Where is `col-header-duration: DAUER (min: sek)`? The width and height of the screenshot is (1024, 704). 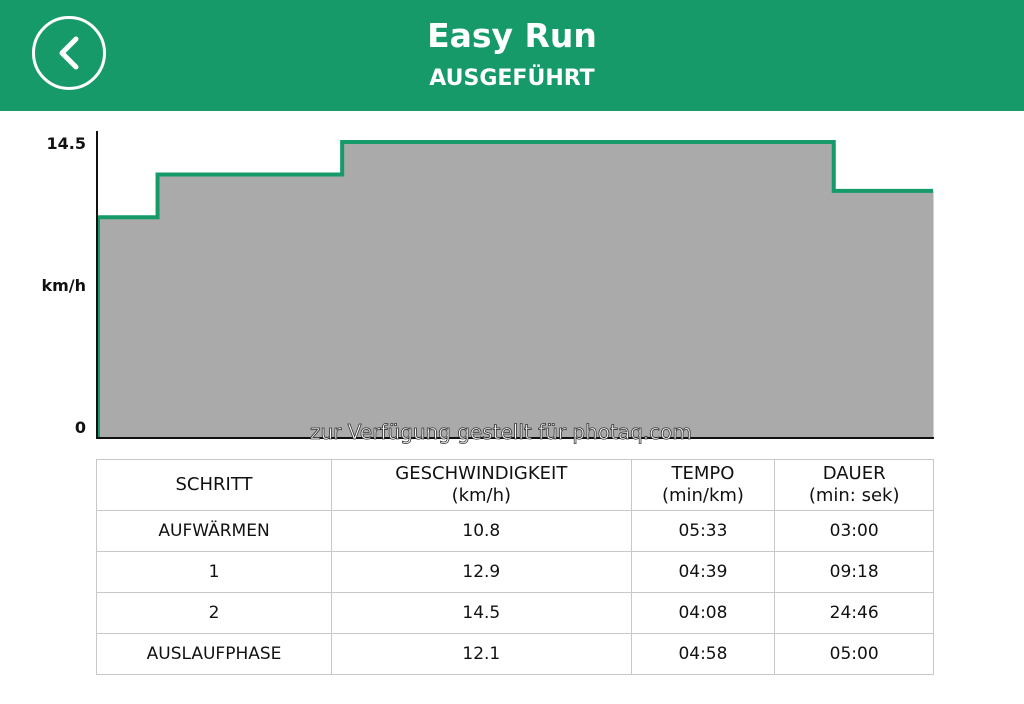
col-header-duration: DAUER (min: sek) is located at coordinates (854, 485).